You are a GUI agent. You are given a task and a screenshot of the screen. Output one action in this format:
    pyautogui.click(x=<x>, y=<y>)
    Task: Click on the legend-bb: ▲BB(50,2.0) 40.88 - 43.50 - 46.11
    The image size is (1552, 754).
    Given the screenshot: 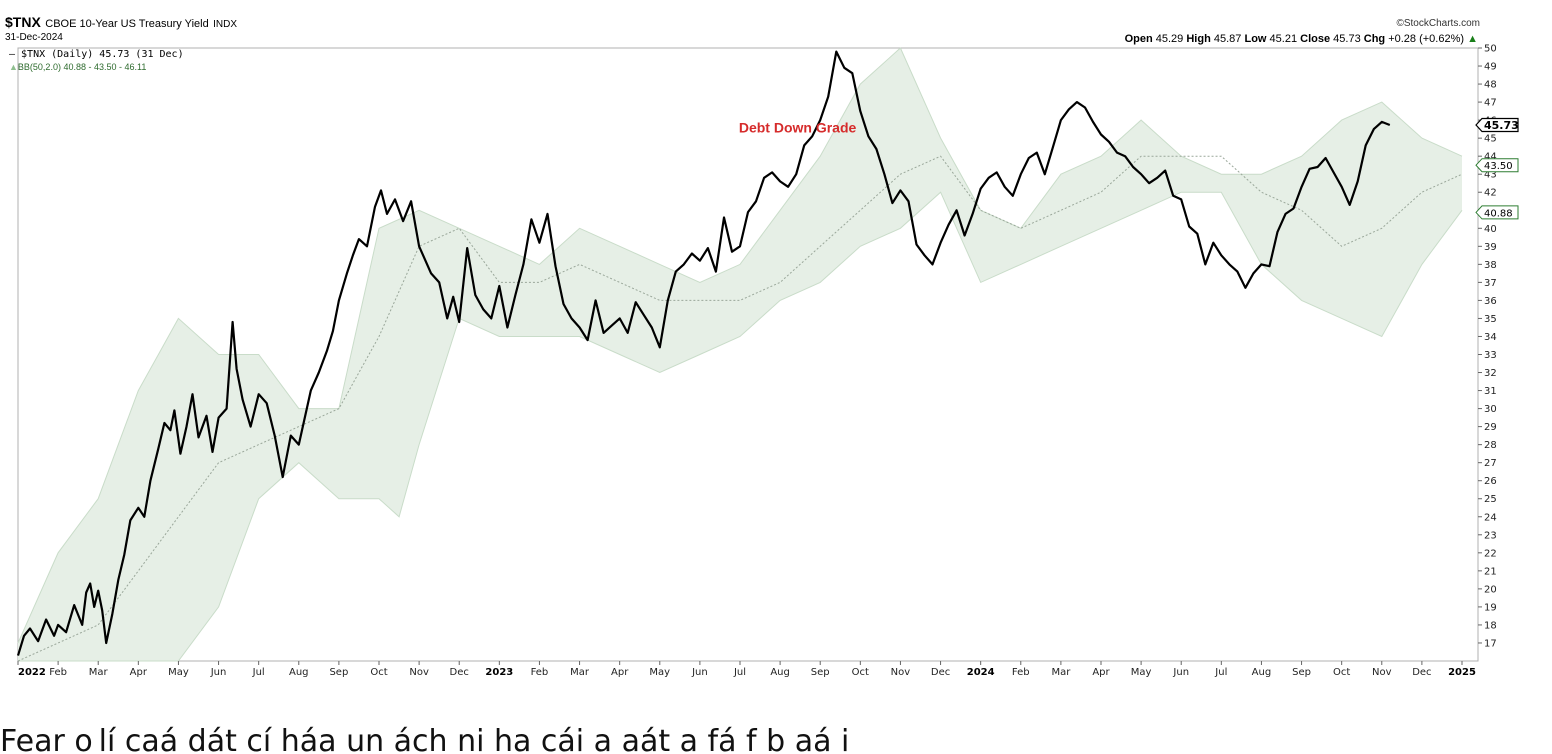 What is the action you would take?
    pyautogui.click(x=77, y=67)
    